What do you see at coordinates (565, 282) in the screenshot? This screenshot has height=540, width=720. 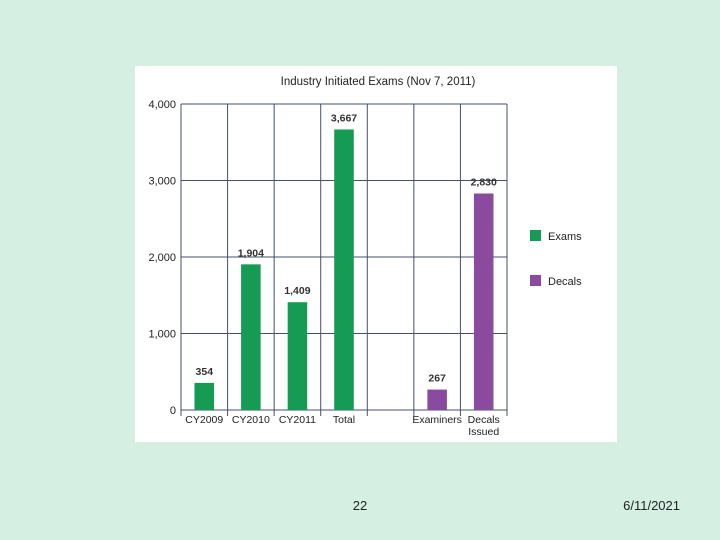 I see `legend-label-decals: Decals` at bounding box center [565, 282].